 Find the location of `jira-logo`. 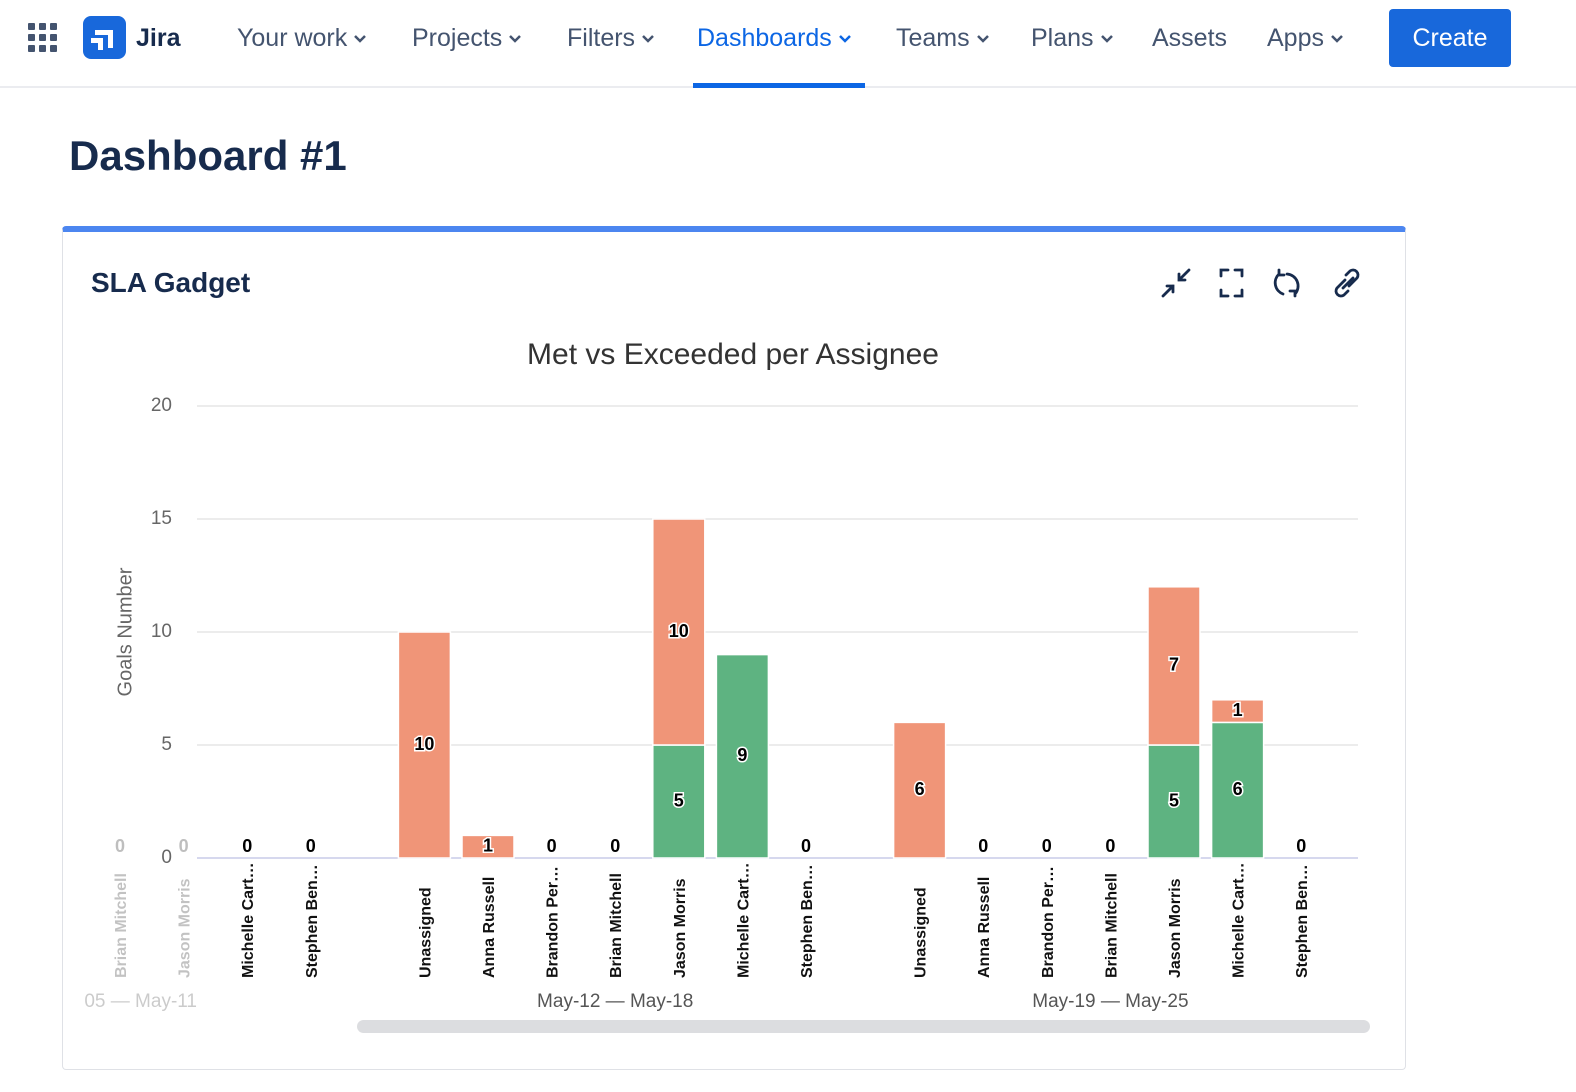

jira-logo is located at coordinates (104, 37).